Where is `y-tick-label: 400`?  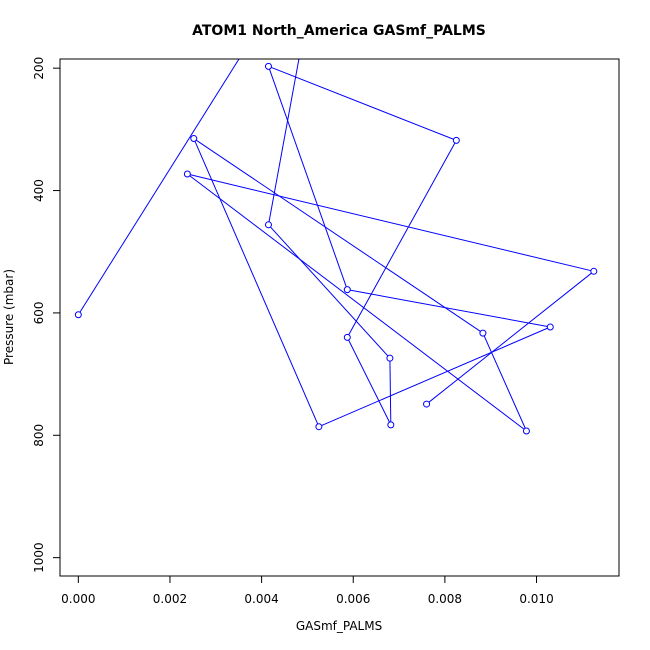
y-tick-label: 400 is located at coordinates (39, 190).